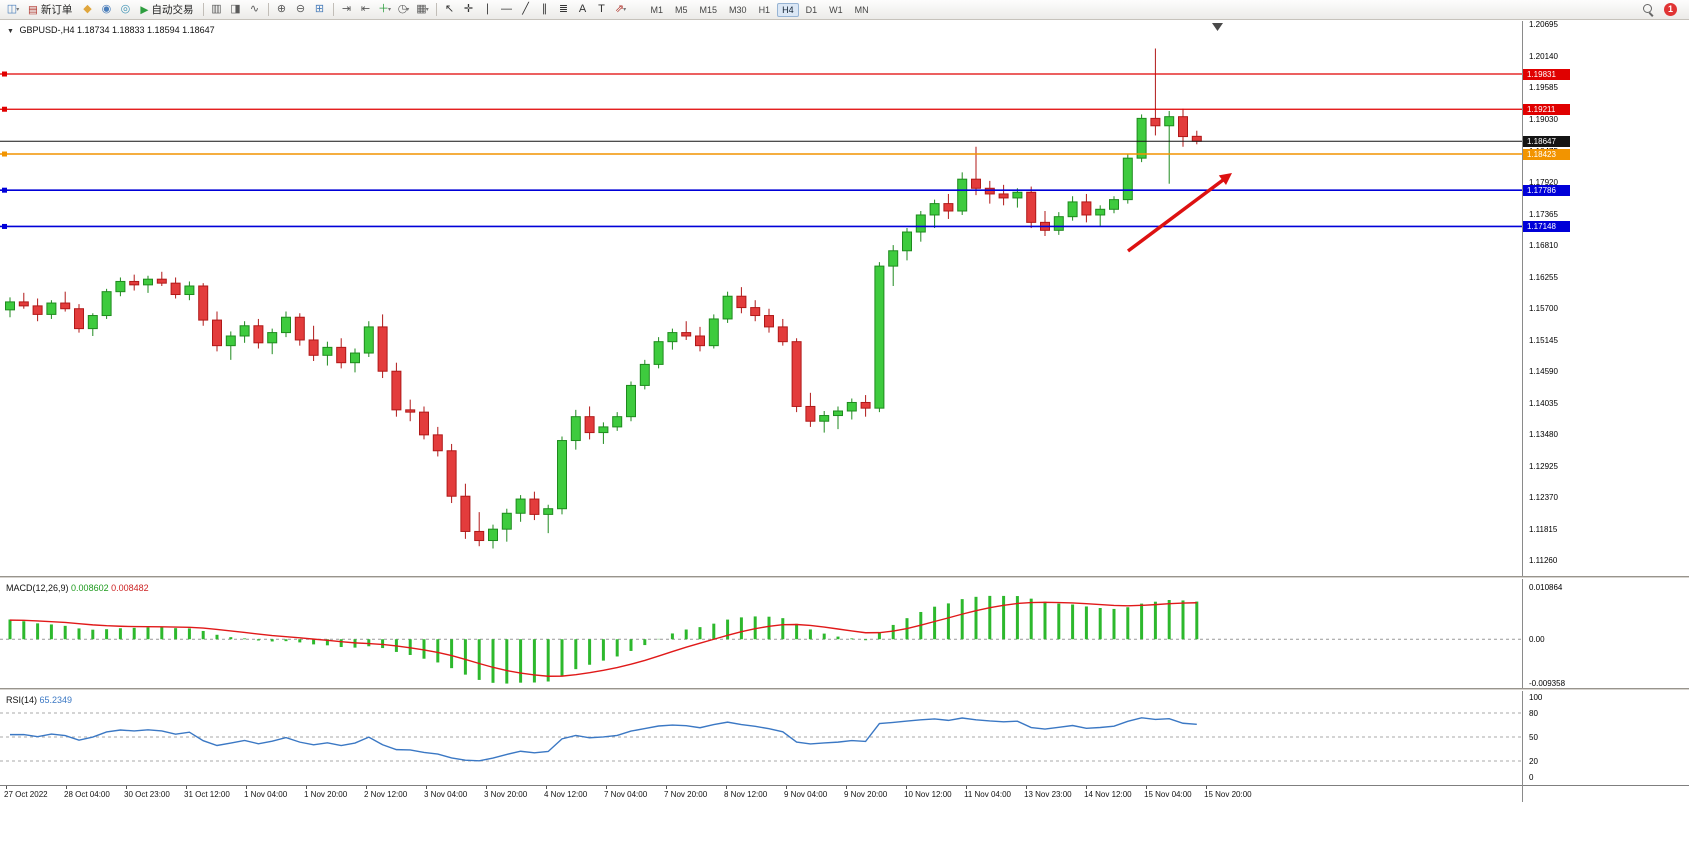 This screenshot has width=1689, height=862. Describe the element at coordinates (56, 700) in the screenshot. I see `rsi-value: 65.2349` at that location.